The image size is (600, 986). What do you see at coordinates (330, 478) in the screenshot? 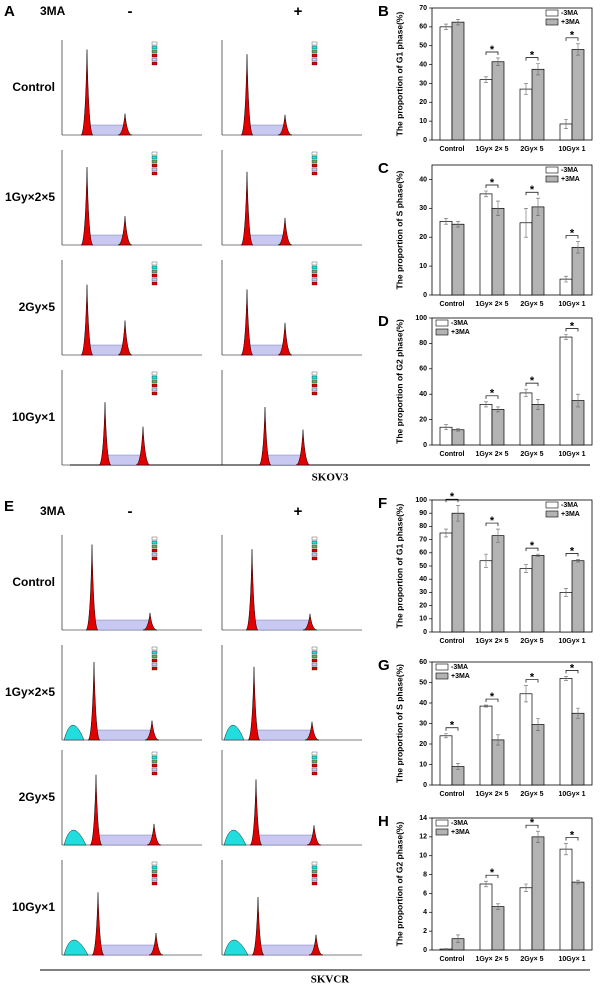
I see `cell-line: SKOV3` at bounding box center [330, 478].